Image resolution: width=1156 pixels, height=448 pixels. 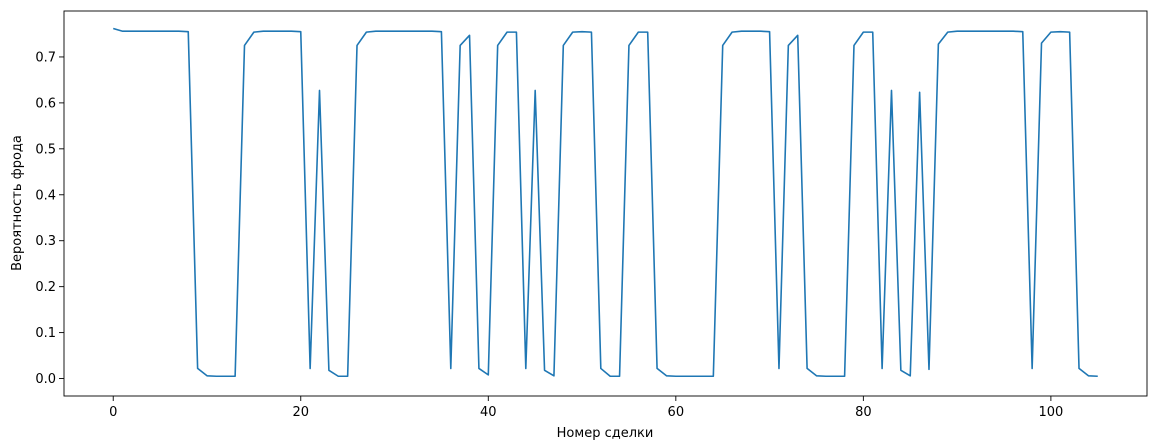 I want to click on y-axis-label: Вероятность фрода, so click(x=17, y=203).